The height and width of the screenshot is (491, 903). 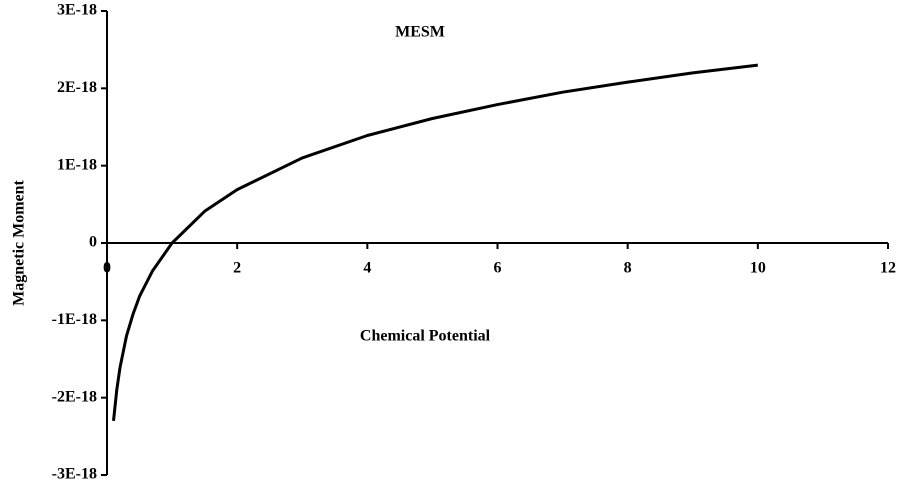 I want to click on y-tick-label: 2E-18, so click(x=77, y=87).